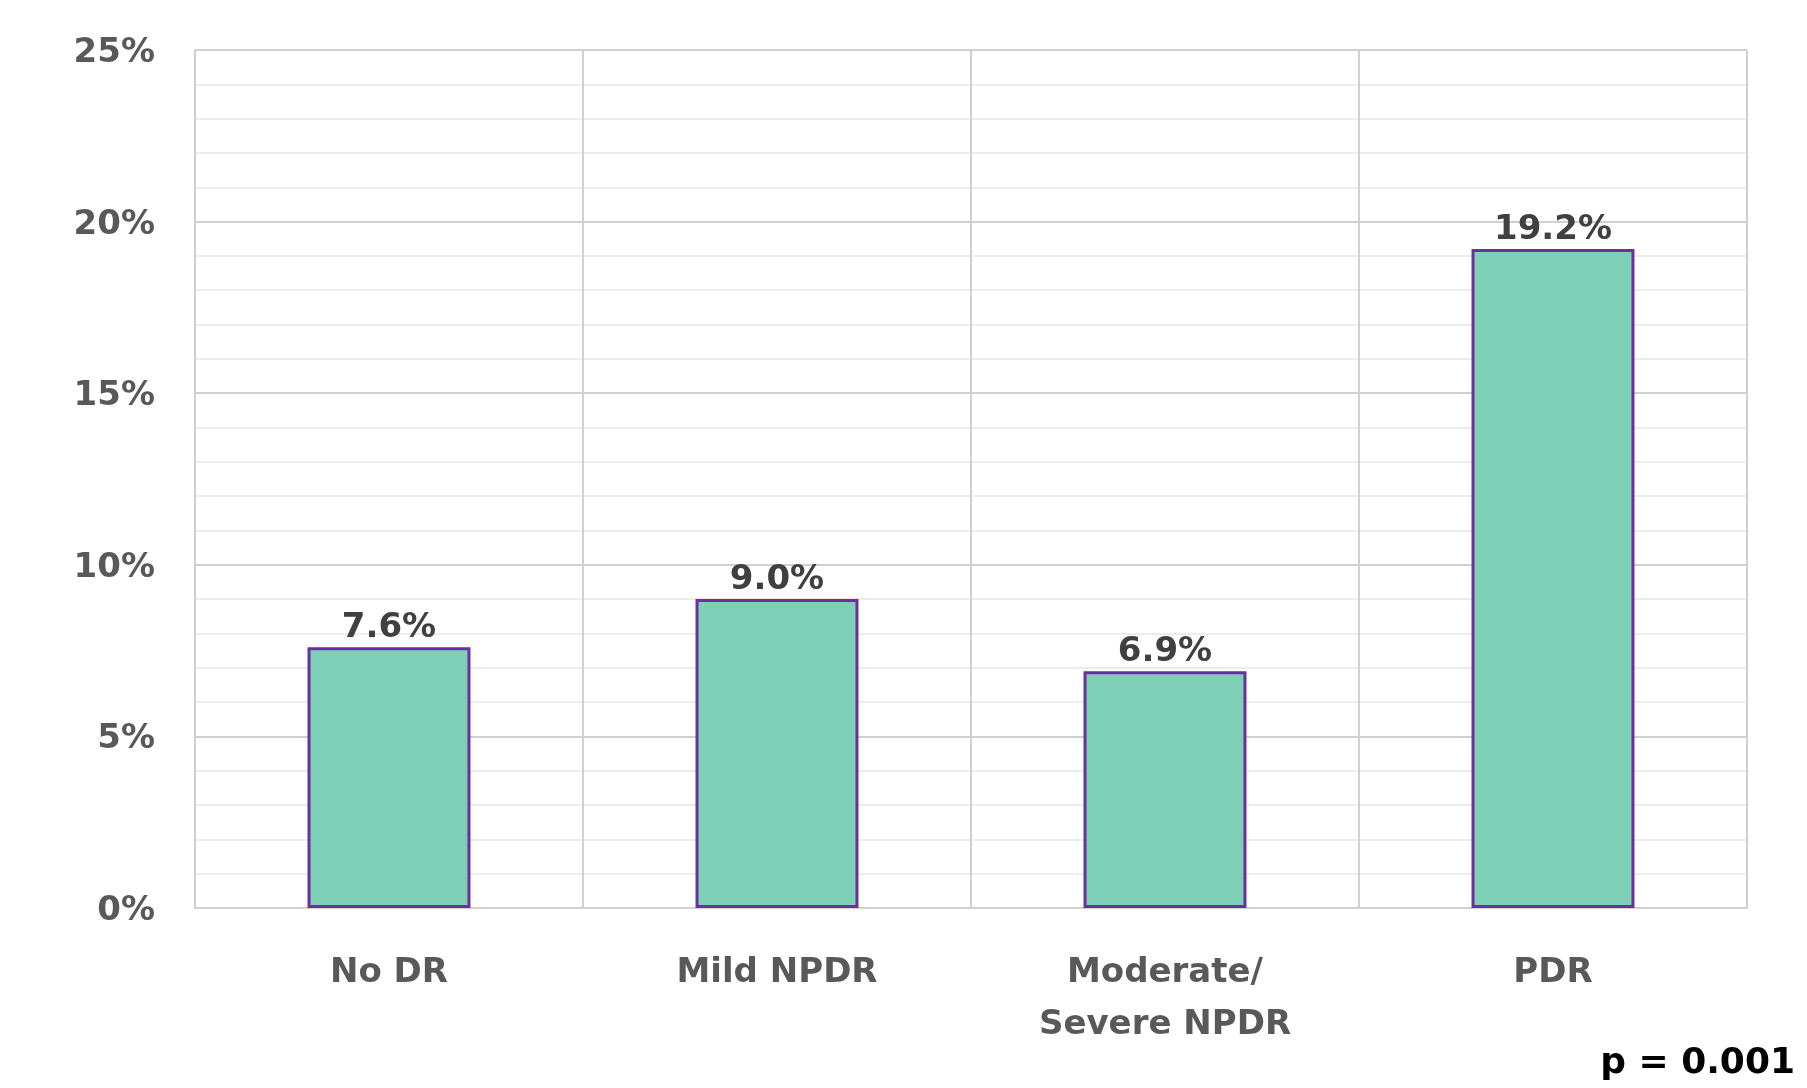 The height and width of the screenshot is (1088, 1807). What do you see at coordinates (1553, 970) in the screenshot?
I see `x-tick-label: PDR` at bounding box center [1553, 970].